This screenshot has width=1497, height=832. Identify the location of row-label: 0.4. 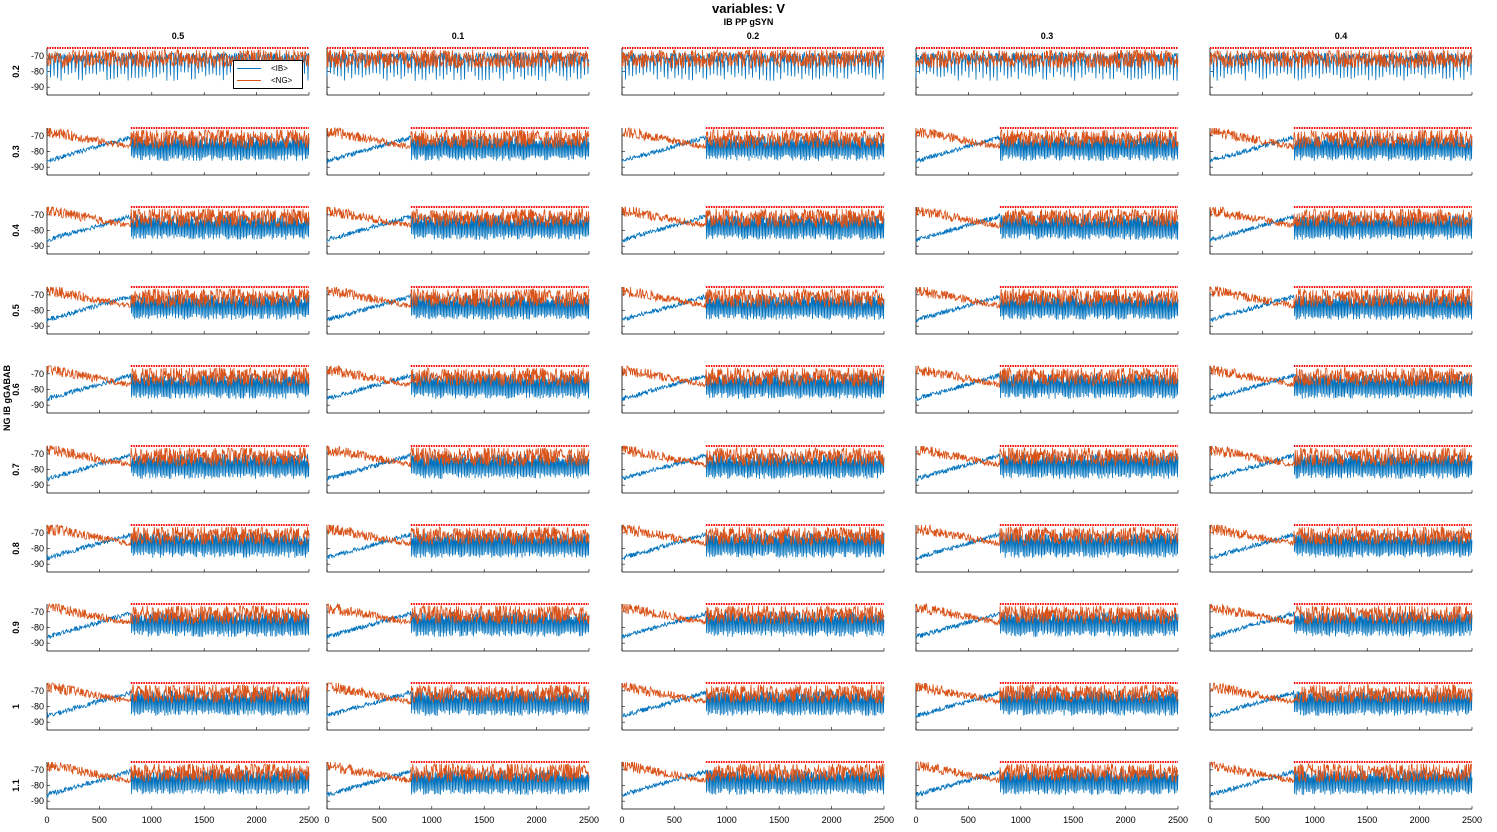
(16, 230).